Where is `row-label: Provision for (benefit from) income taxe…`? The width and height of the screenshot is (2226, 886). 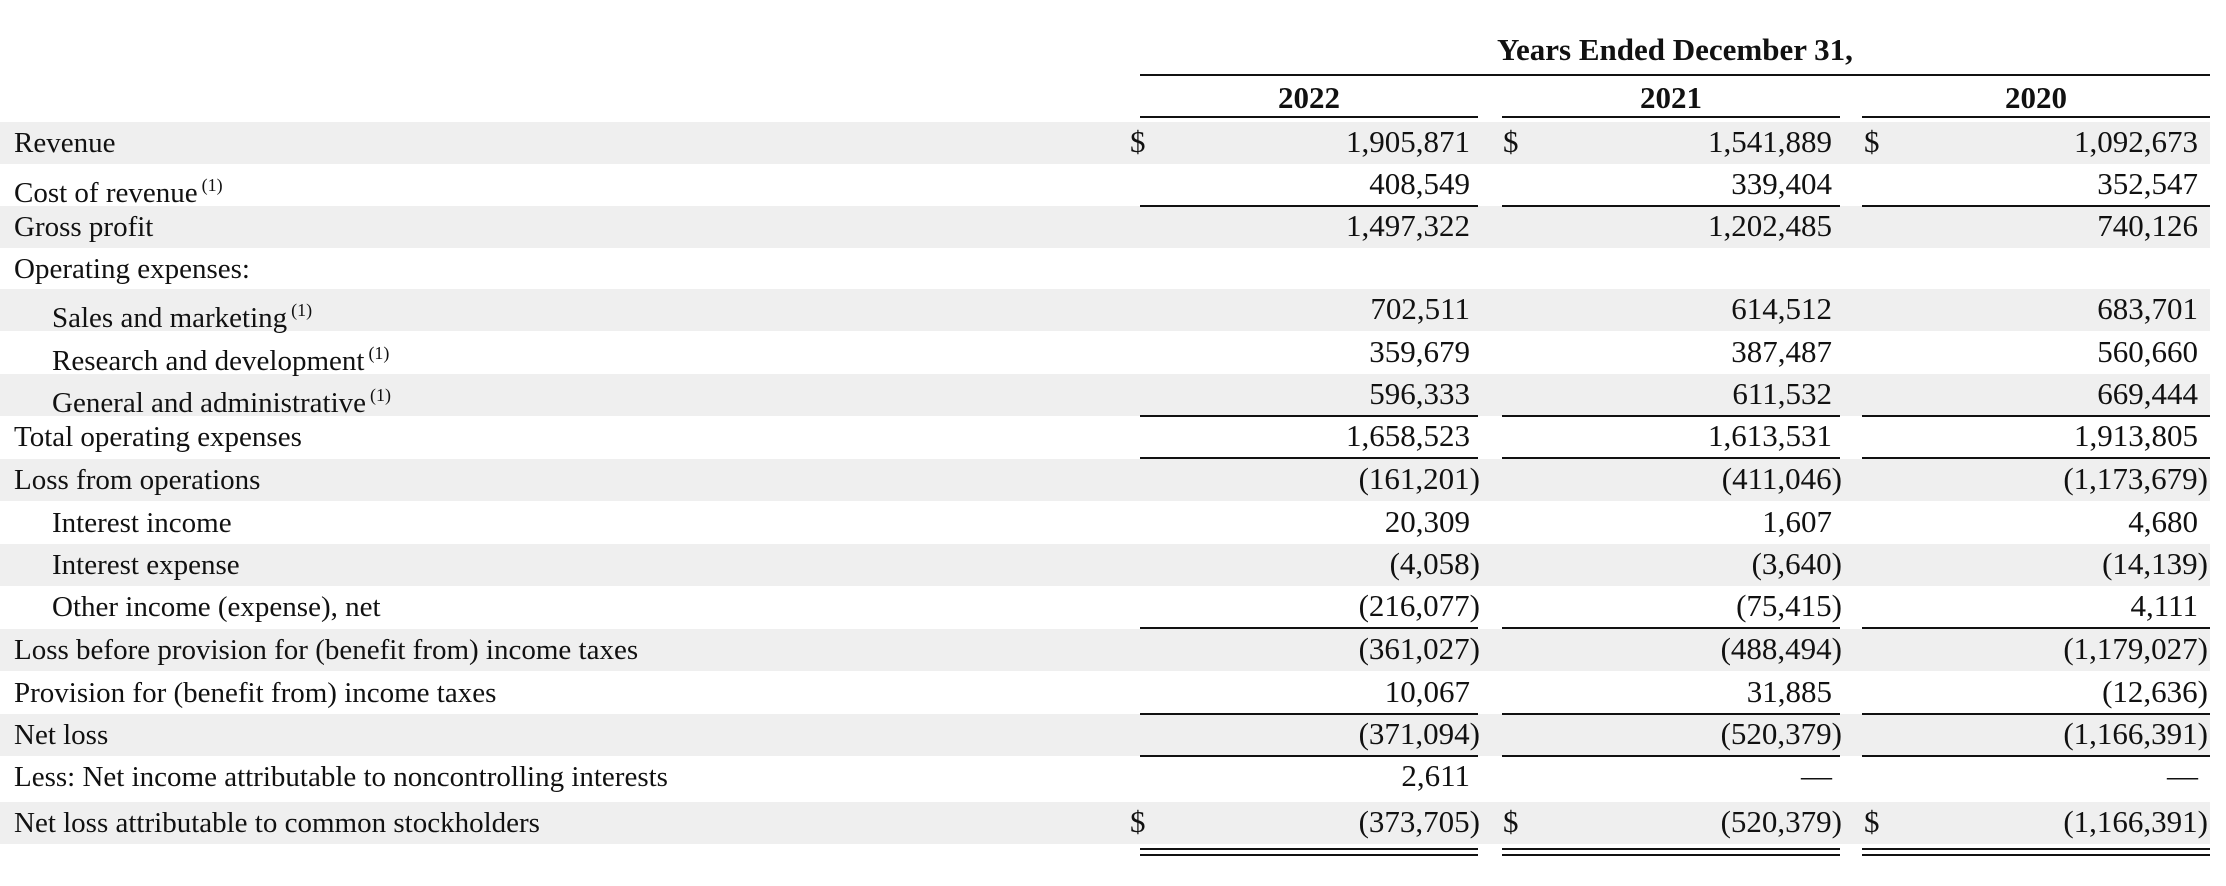
row-label: Provision for (benefit from) income taxe… is located at coordinates (255, 693).